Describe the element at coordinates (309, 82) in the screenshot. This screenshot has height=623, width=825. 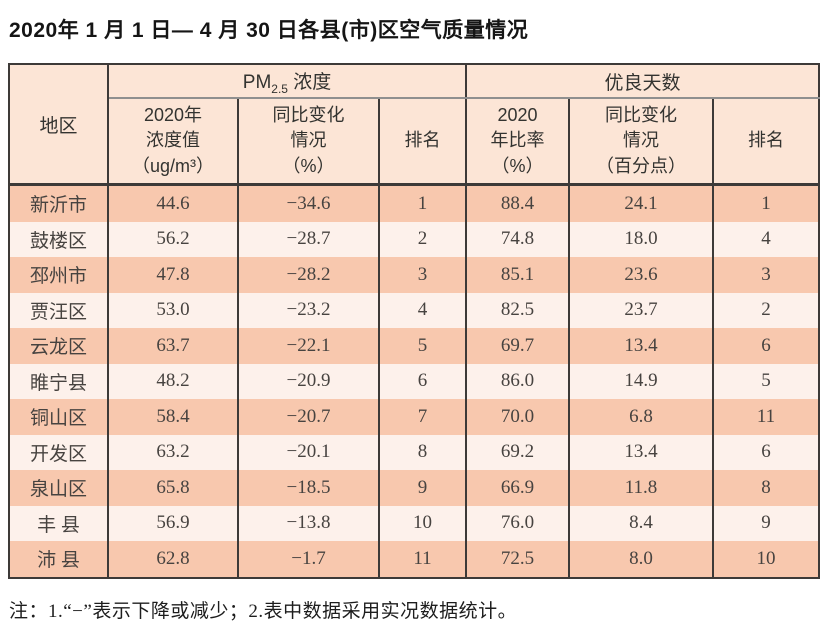
I see `pm25-suffix: 浓度` at that location.